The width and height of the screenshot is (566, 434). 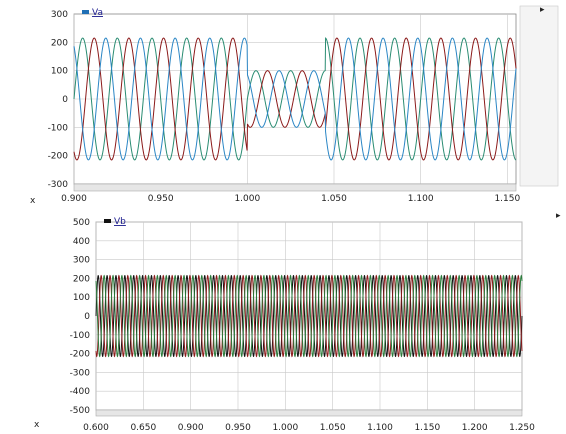 What do you see at coordinates (97, 13) in the screenshot?
I see `legend-label-va: Va` at bounding box center [97, 13].